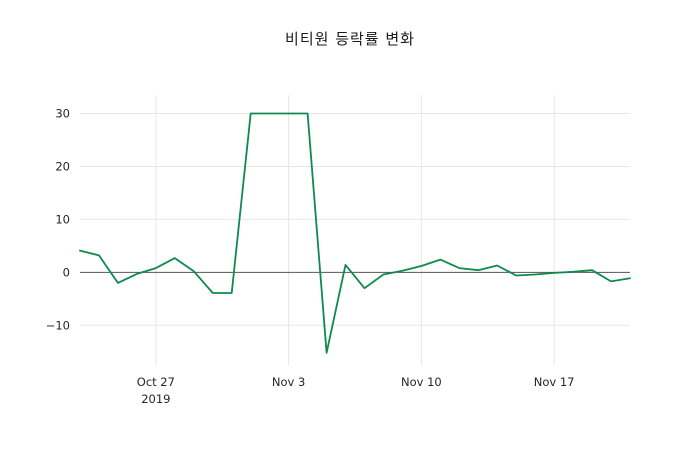  What do you see at coordinates (62, 219) in the screenshot?
I see `y-tick-label: 10` at bounding box center [62, 219].